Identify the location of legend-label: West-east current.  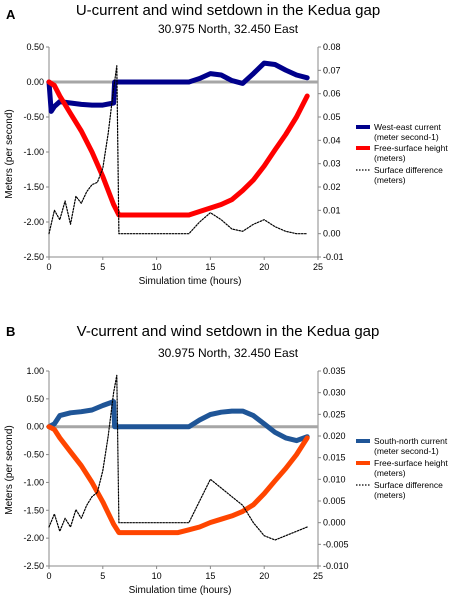
(408, 127).